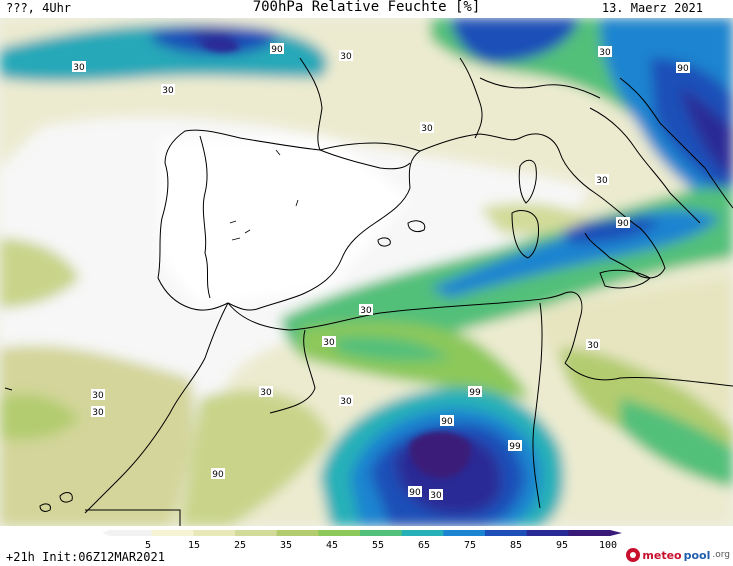  I want to click on legend-arrow-high, so click(616, 533).